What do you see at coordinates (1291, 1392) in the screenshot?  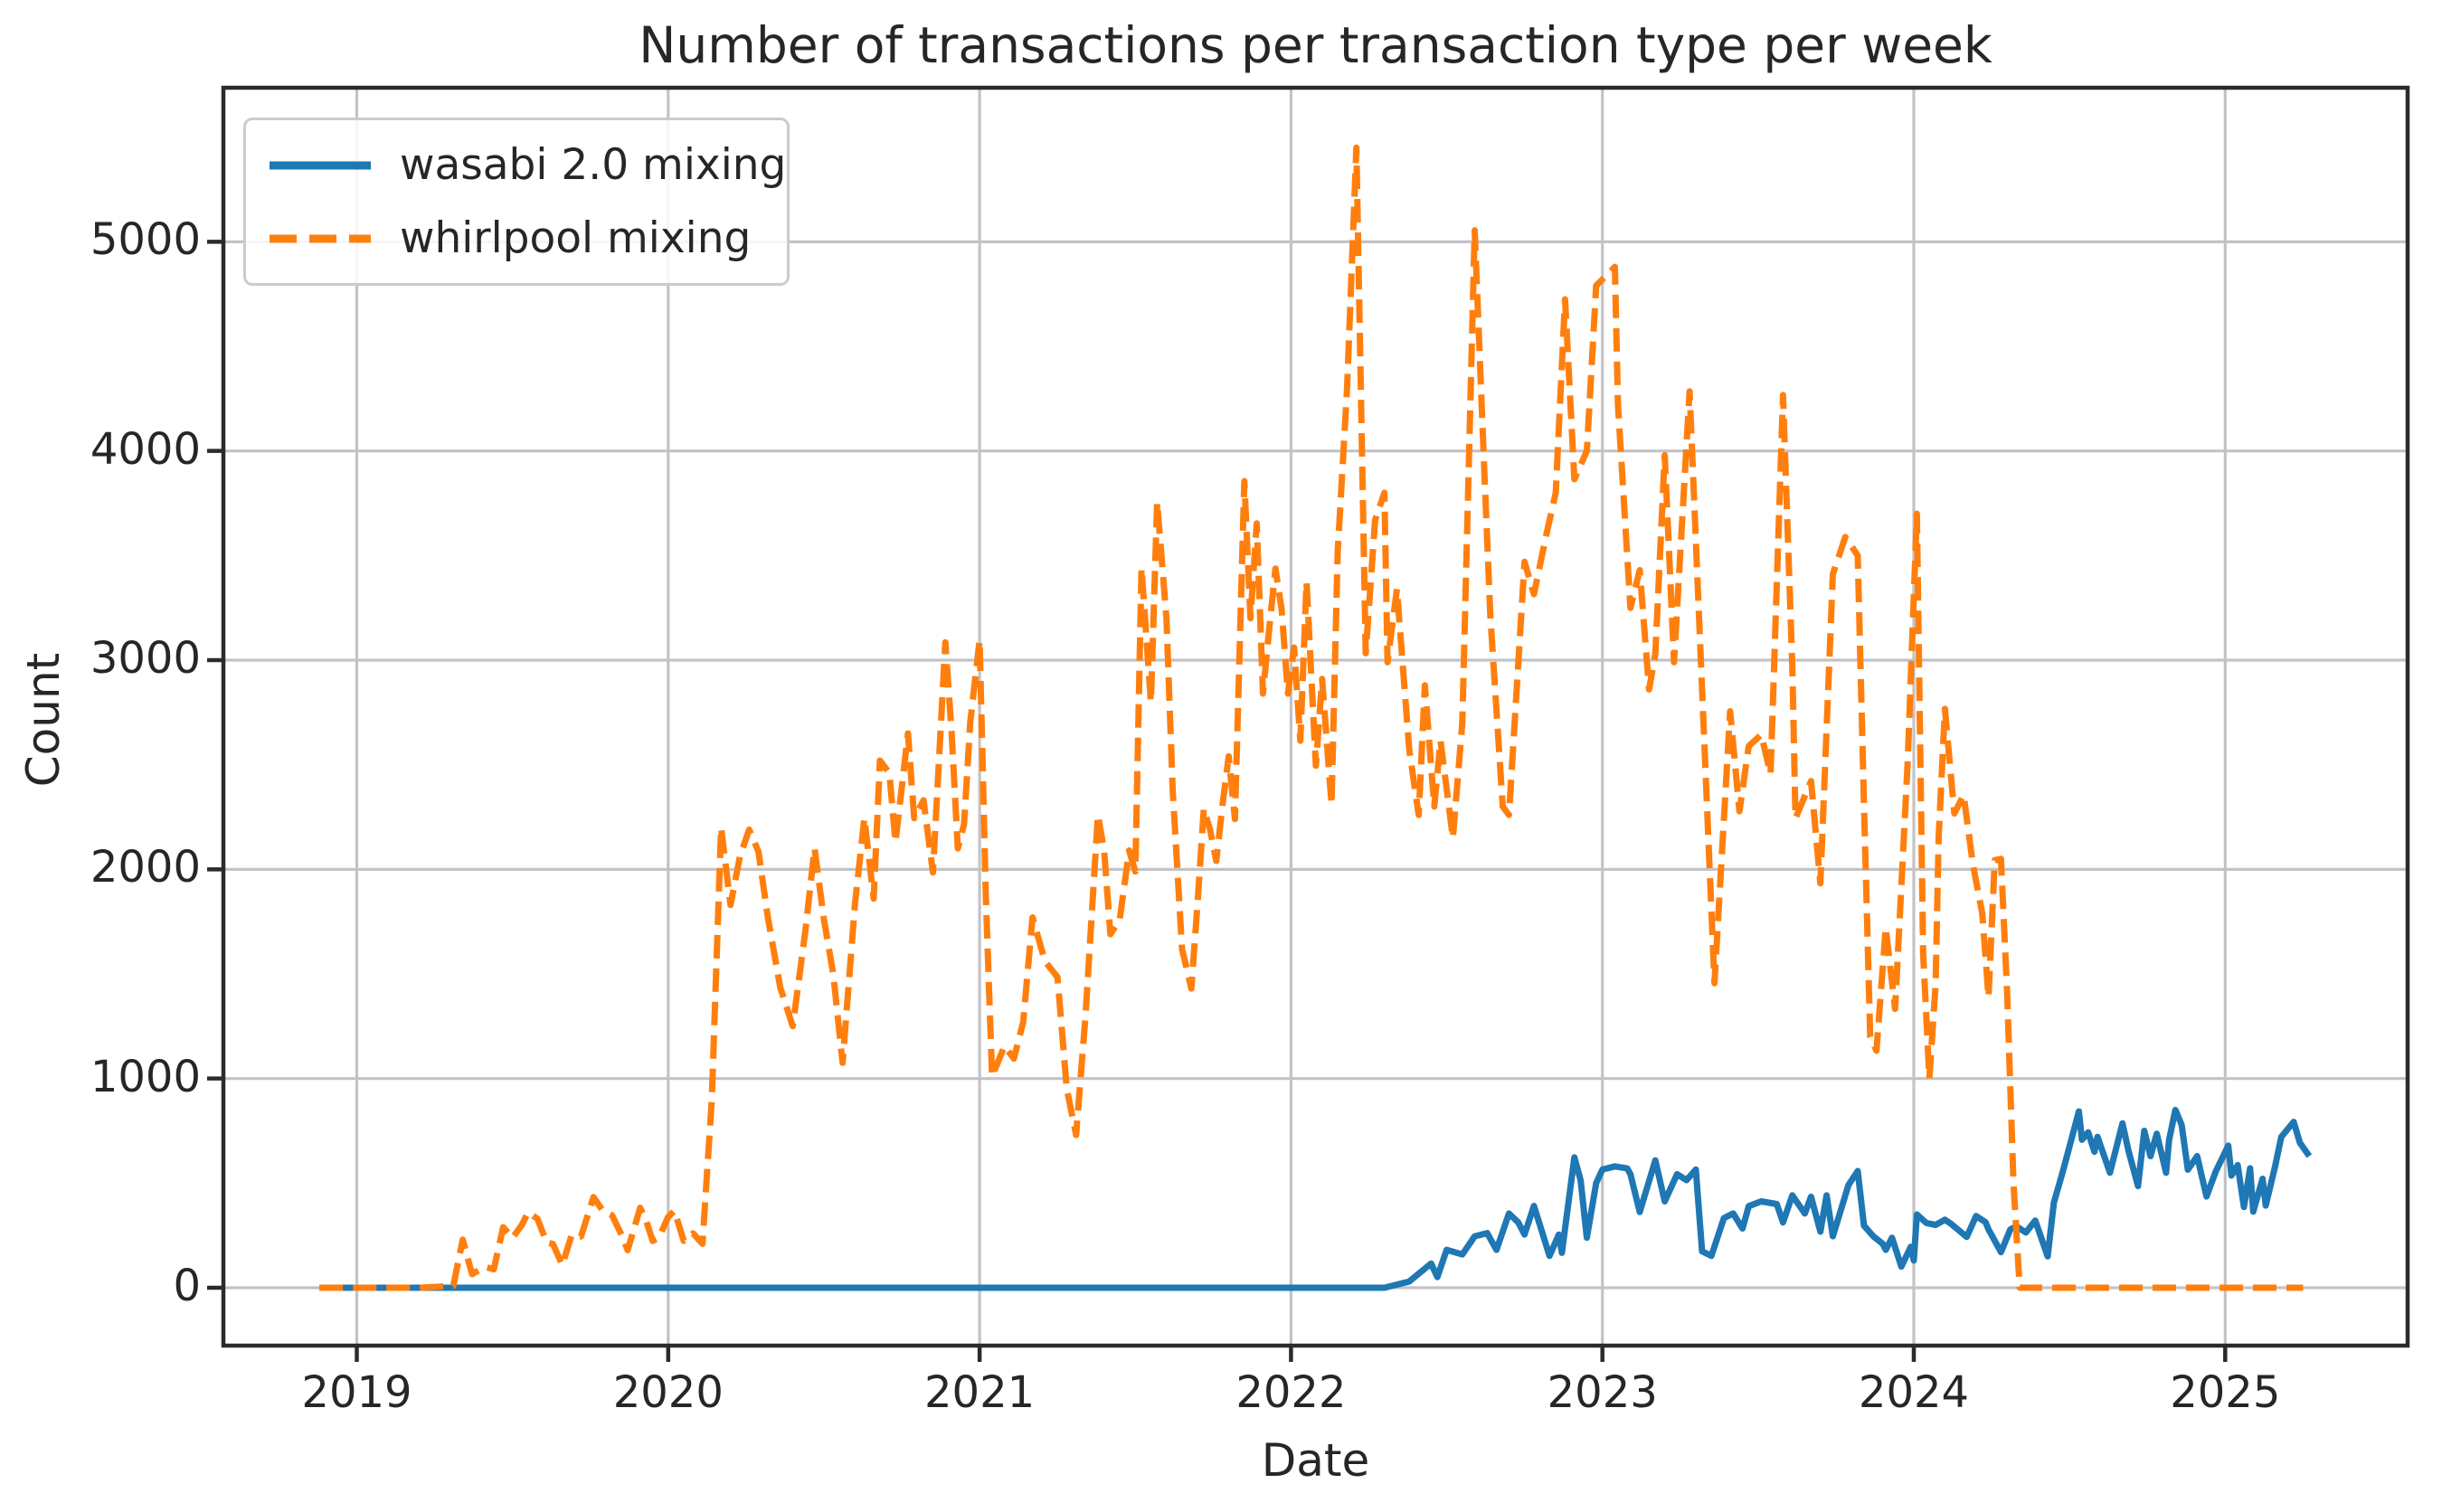 I see `x-tick-label: 2022` at bounding box center [1291, 1392].